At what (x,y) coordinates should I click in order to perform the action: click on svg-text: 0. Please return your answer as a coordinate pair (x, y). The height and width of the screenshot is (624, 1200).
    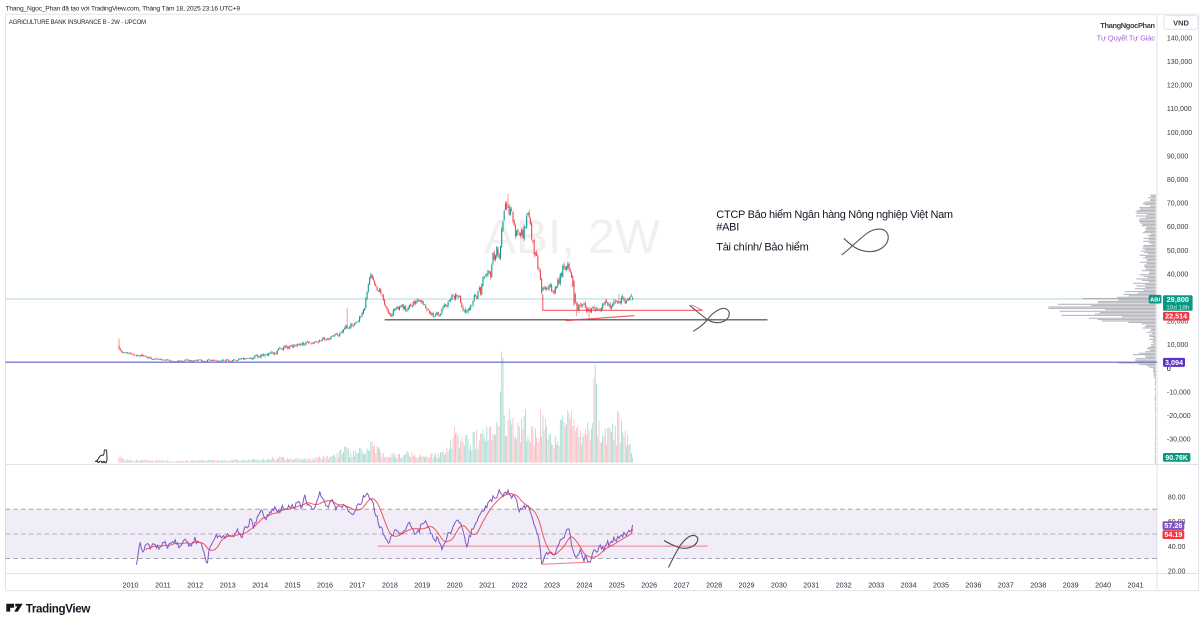
    Looking at the image, I should click on (1169, 369).